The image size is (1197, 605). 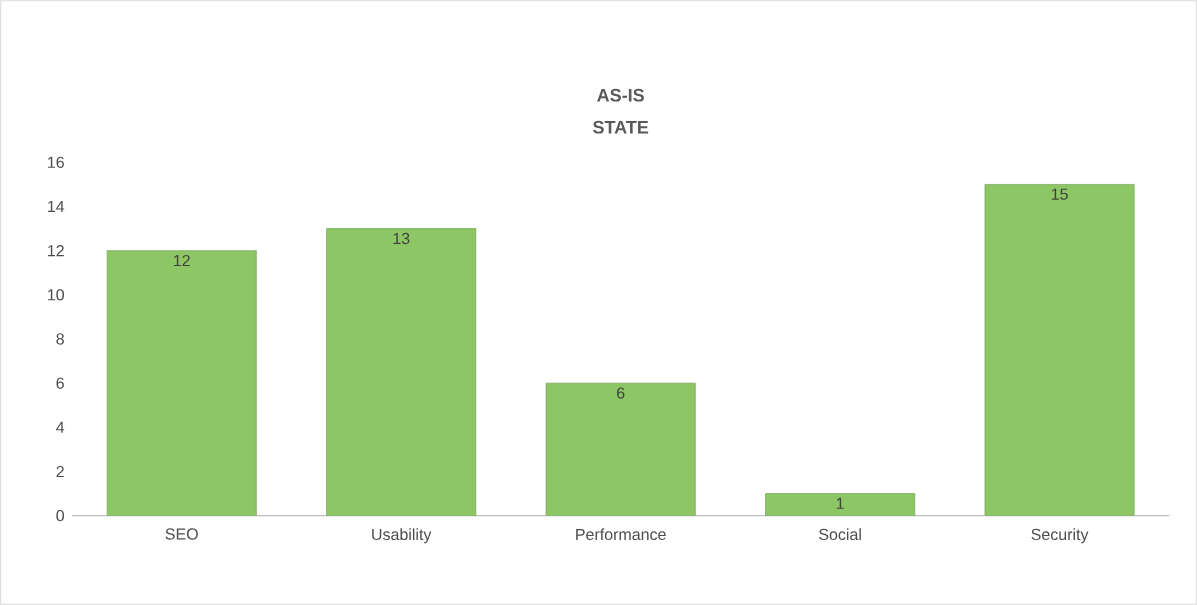 What do you see at coordinates (402, 536) in the screenshot?
I see `x-tick-label: Usability` at bounding box center [402, 536].